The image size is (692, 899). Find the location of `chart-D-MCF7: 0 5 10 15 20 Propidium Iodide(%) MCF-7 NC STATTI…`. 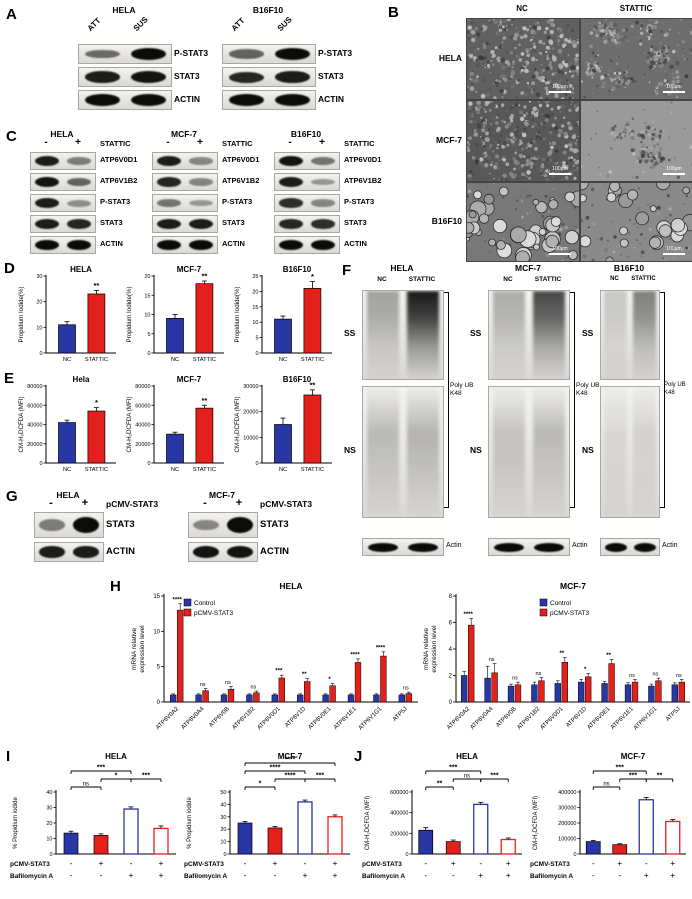

chart-D-MCF7: 0 5 10 15 20 Propidium Iodide(%) MCF-7 NC STATTI… is located at coordinates (175, 314).